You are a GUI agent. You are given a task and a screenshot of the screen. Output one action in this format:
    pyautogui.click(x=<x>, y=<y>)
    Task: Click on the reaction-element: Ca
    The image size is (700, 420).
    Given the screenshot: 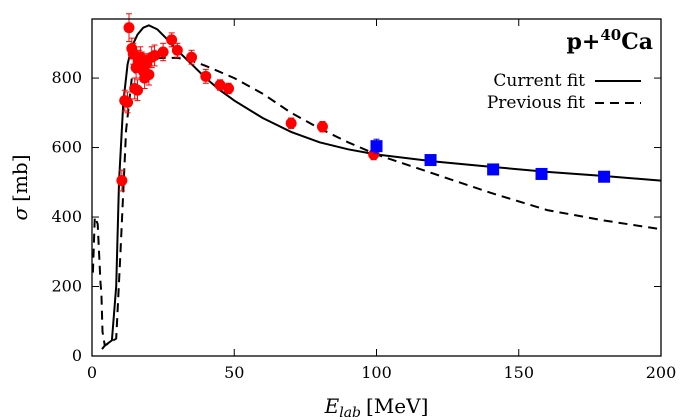 What is the action you would take?
    pyautogui.click(x=637, y=42)
    